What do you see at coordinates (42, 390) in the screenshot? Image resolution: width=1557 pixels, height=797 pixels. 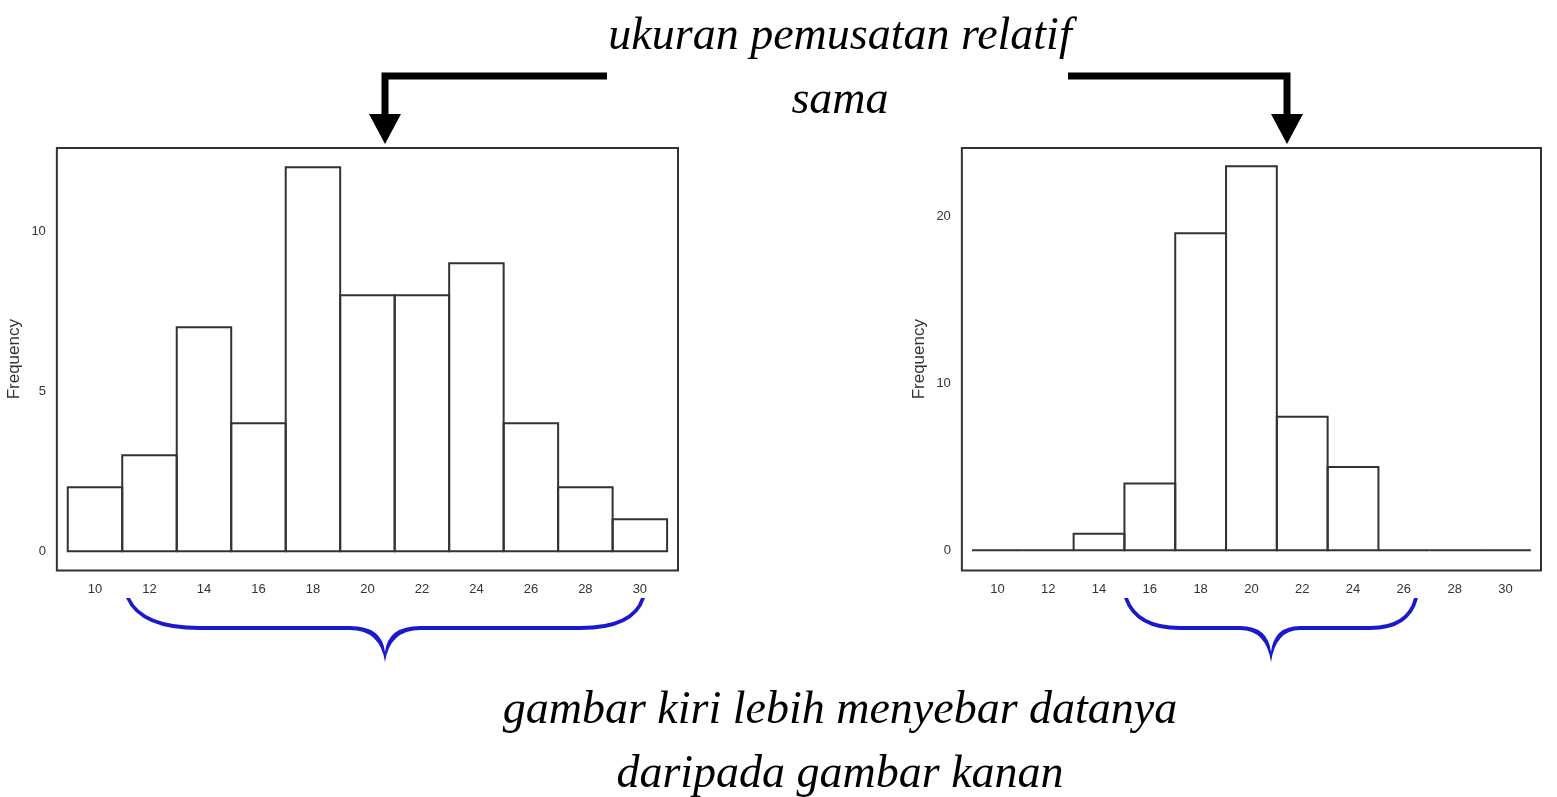 I see `y-tick-label: 5` at bounding box center [42, 390].